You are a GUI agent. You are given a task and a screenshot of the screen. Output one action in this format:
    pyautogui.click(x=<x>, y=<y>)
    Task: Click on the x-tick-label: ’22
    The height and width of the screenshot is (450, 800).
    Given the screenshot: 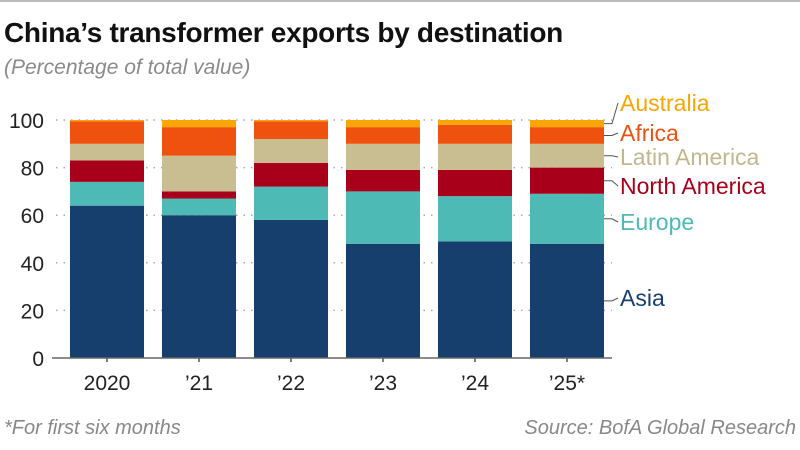 What is the action you would take?
    pyautogui.click(x=291, y=383)
    